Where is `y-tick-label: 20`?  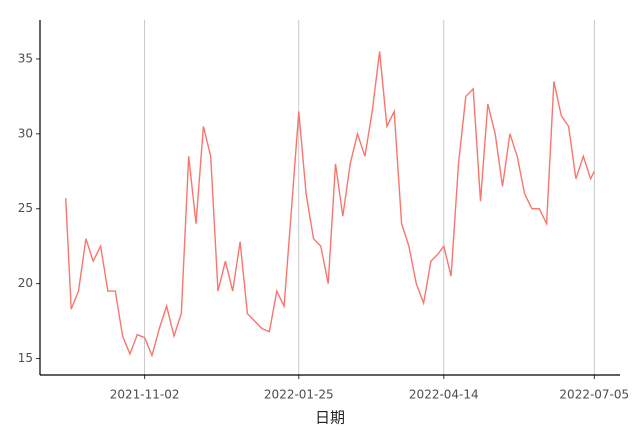 y-tick-label: 20 is located at coordinates (25, 283).